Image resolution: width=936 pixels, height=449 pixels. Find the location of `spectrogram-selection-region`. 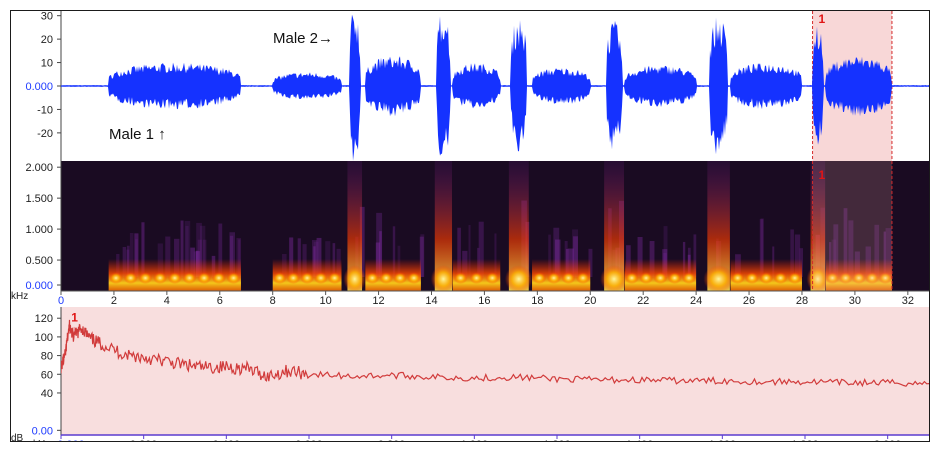

spectrogram-selection-region is located at coordinates (852, 226).